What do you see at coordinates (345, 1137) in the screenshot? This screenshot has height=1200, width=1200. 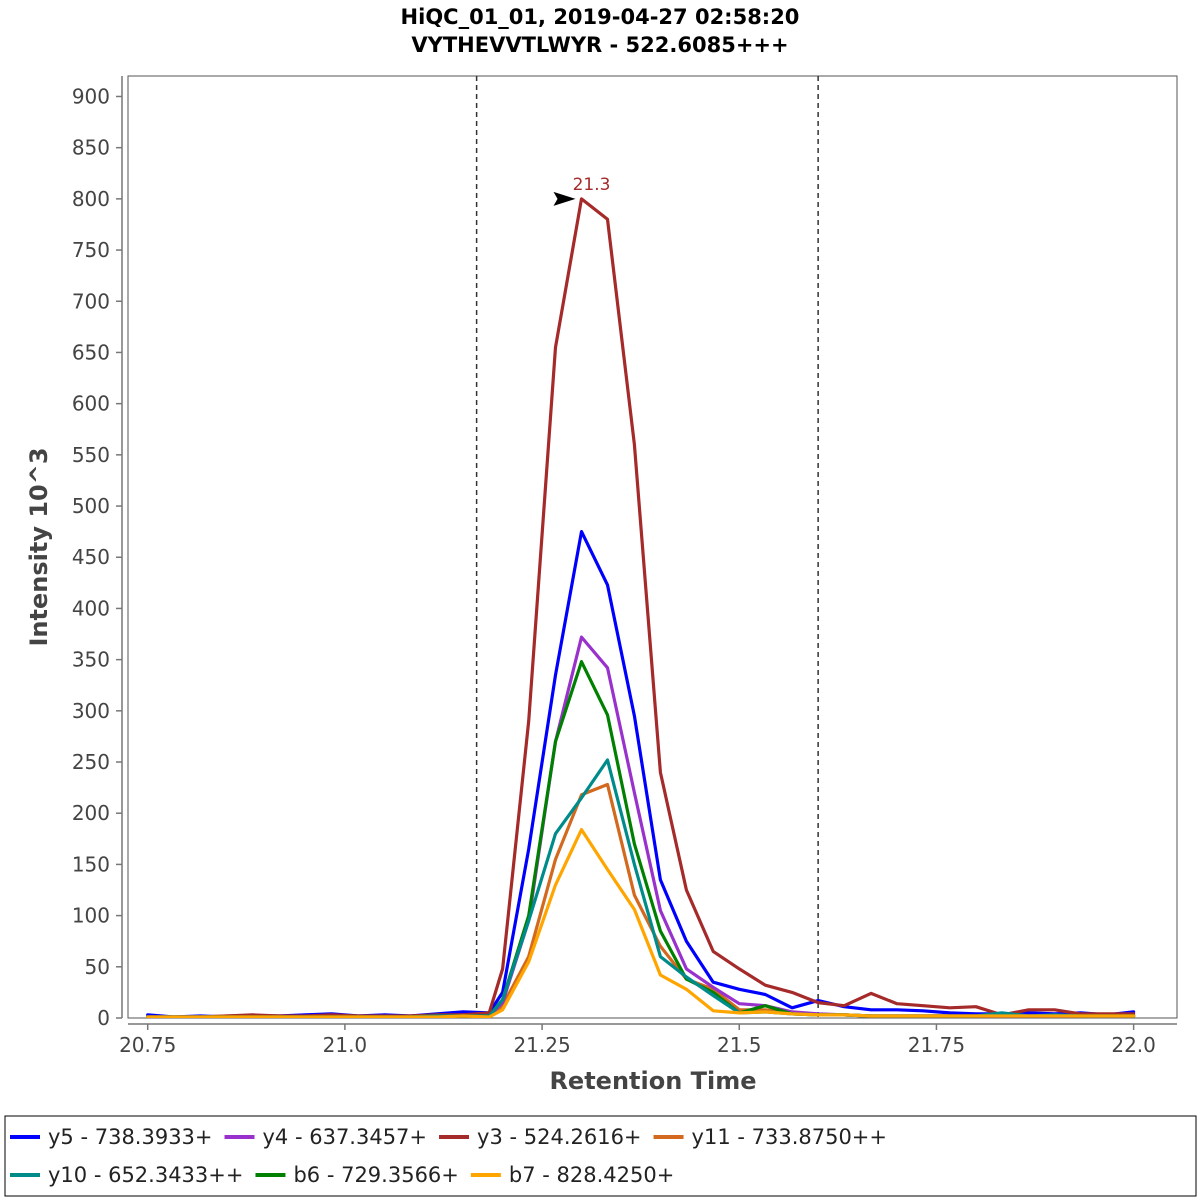 I see `legend-label: y4 - 637.3457+` at bounding box center [345, 1137].